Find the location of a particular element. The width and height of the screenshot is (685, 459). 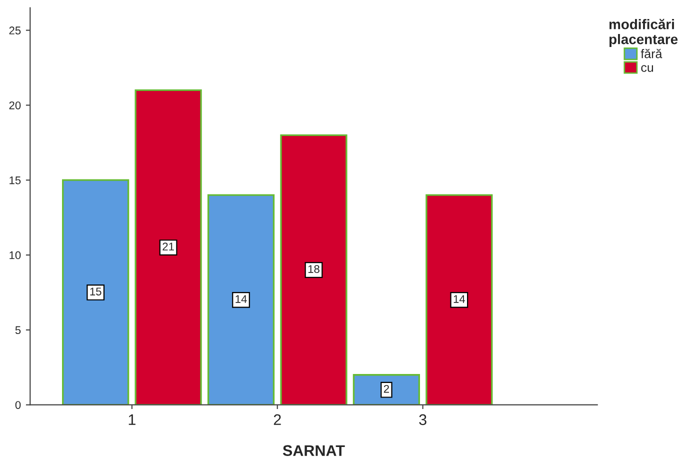

legend-label: fără is located at coordinates (651, 53).